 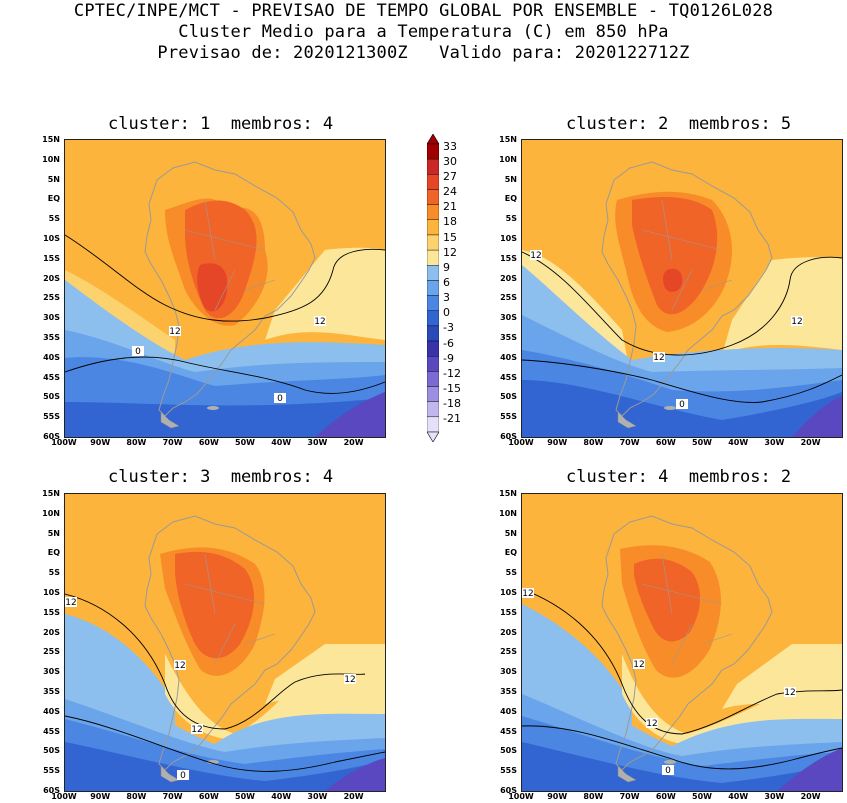 I want to click on colorbar-label: 3, so click(x=446, y=298).